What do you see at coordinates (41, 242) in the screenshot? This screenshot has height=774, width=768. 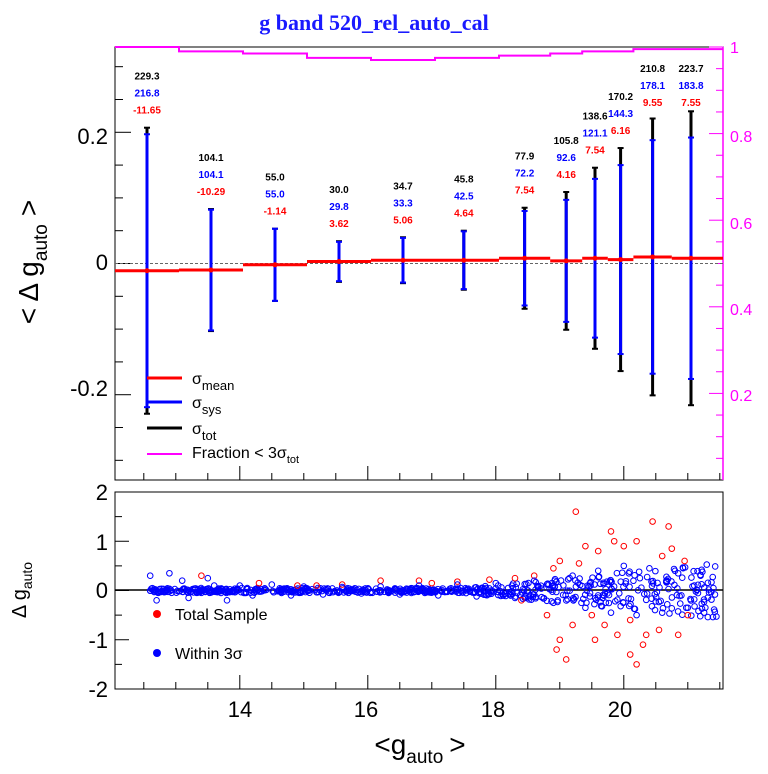 I see `top-ylabel-sub: auto` at bounding box center [41, 242].